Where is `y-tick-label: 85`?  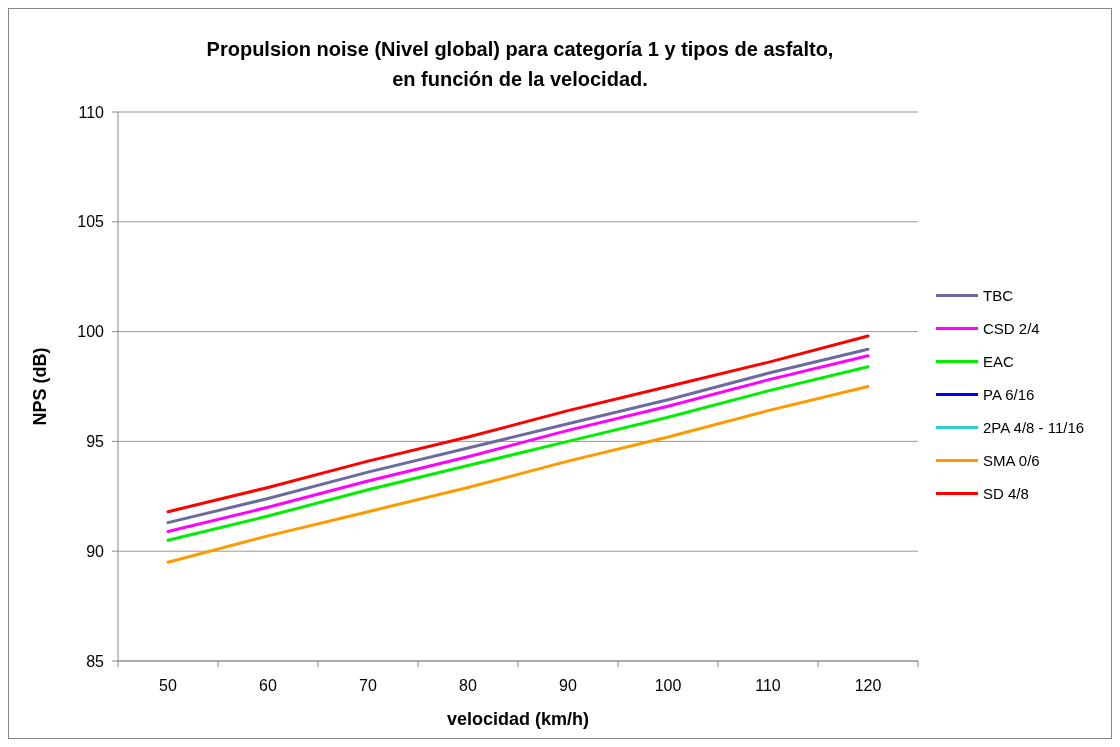
y-tick-label: 85 is located at coordinates (95, 661).